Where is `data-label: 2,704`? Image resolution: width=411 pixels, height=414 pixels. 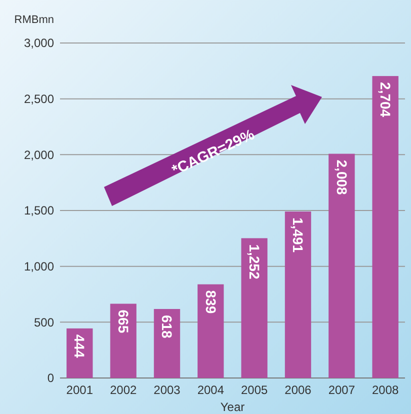 data-label: 2,704 is located at coordinates (385, 100).